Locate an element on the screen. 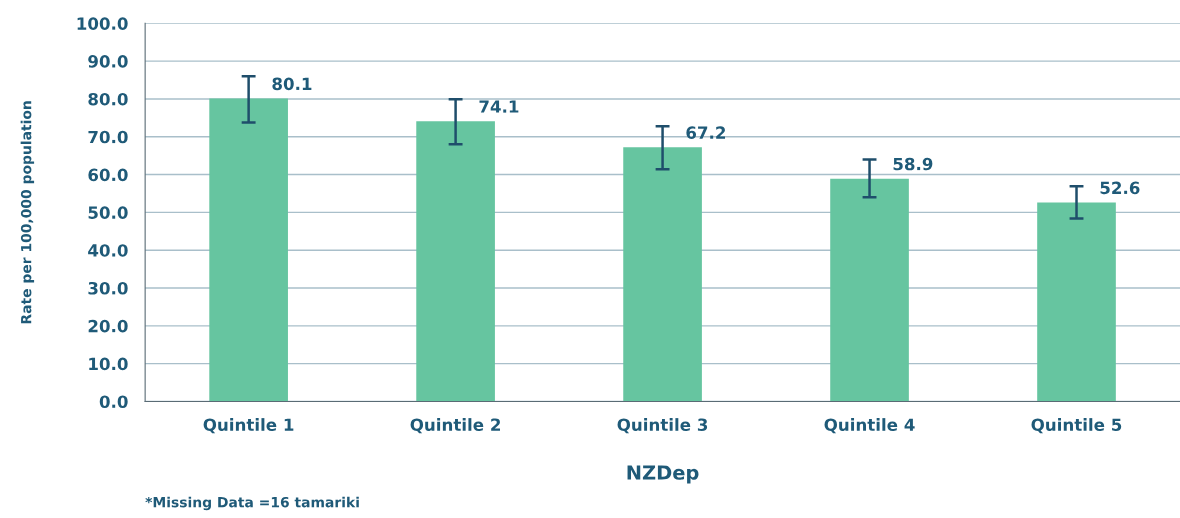 Image resolution: width=1180 pixels, height=518 pixels. data-label: 80.1 is located at coordinates (292, 84).